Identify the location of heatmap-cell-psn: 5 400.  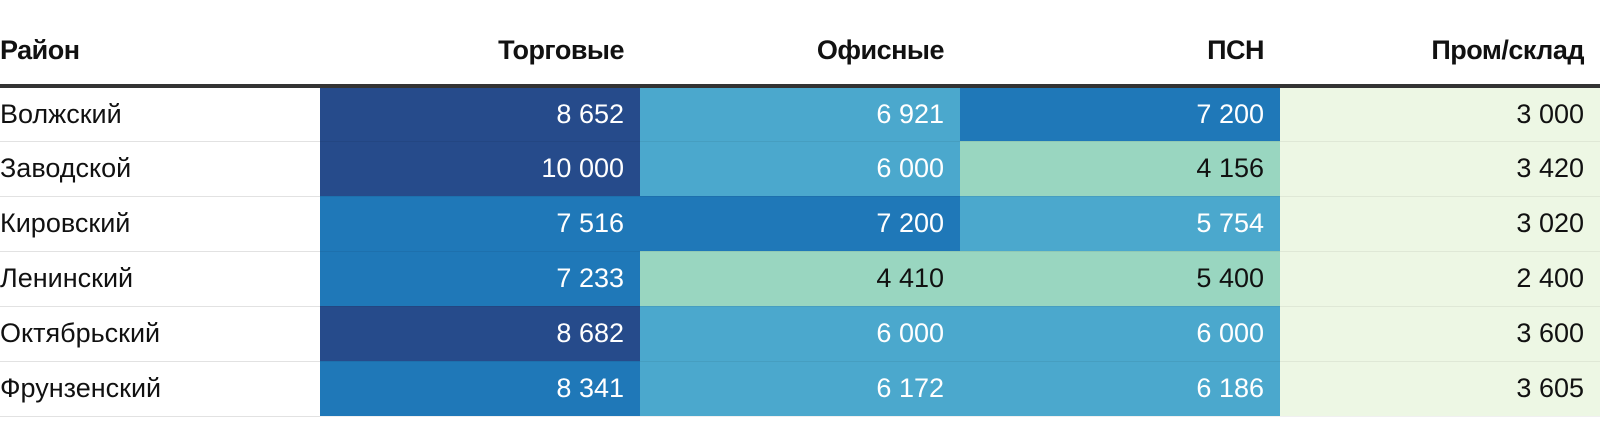
(1120, 279).